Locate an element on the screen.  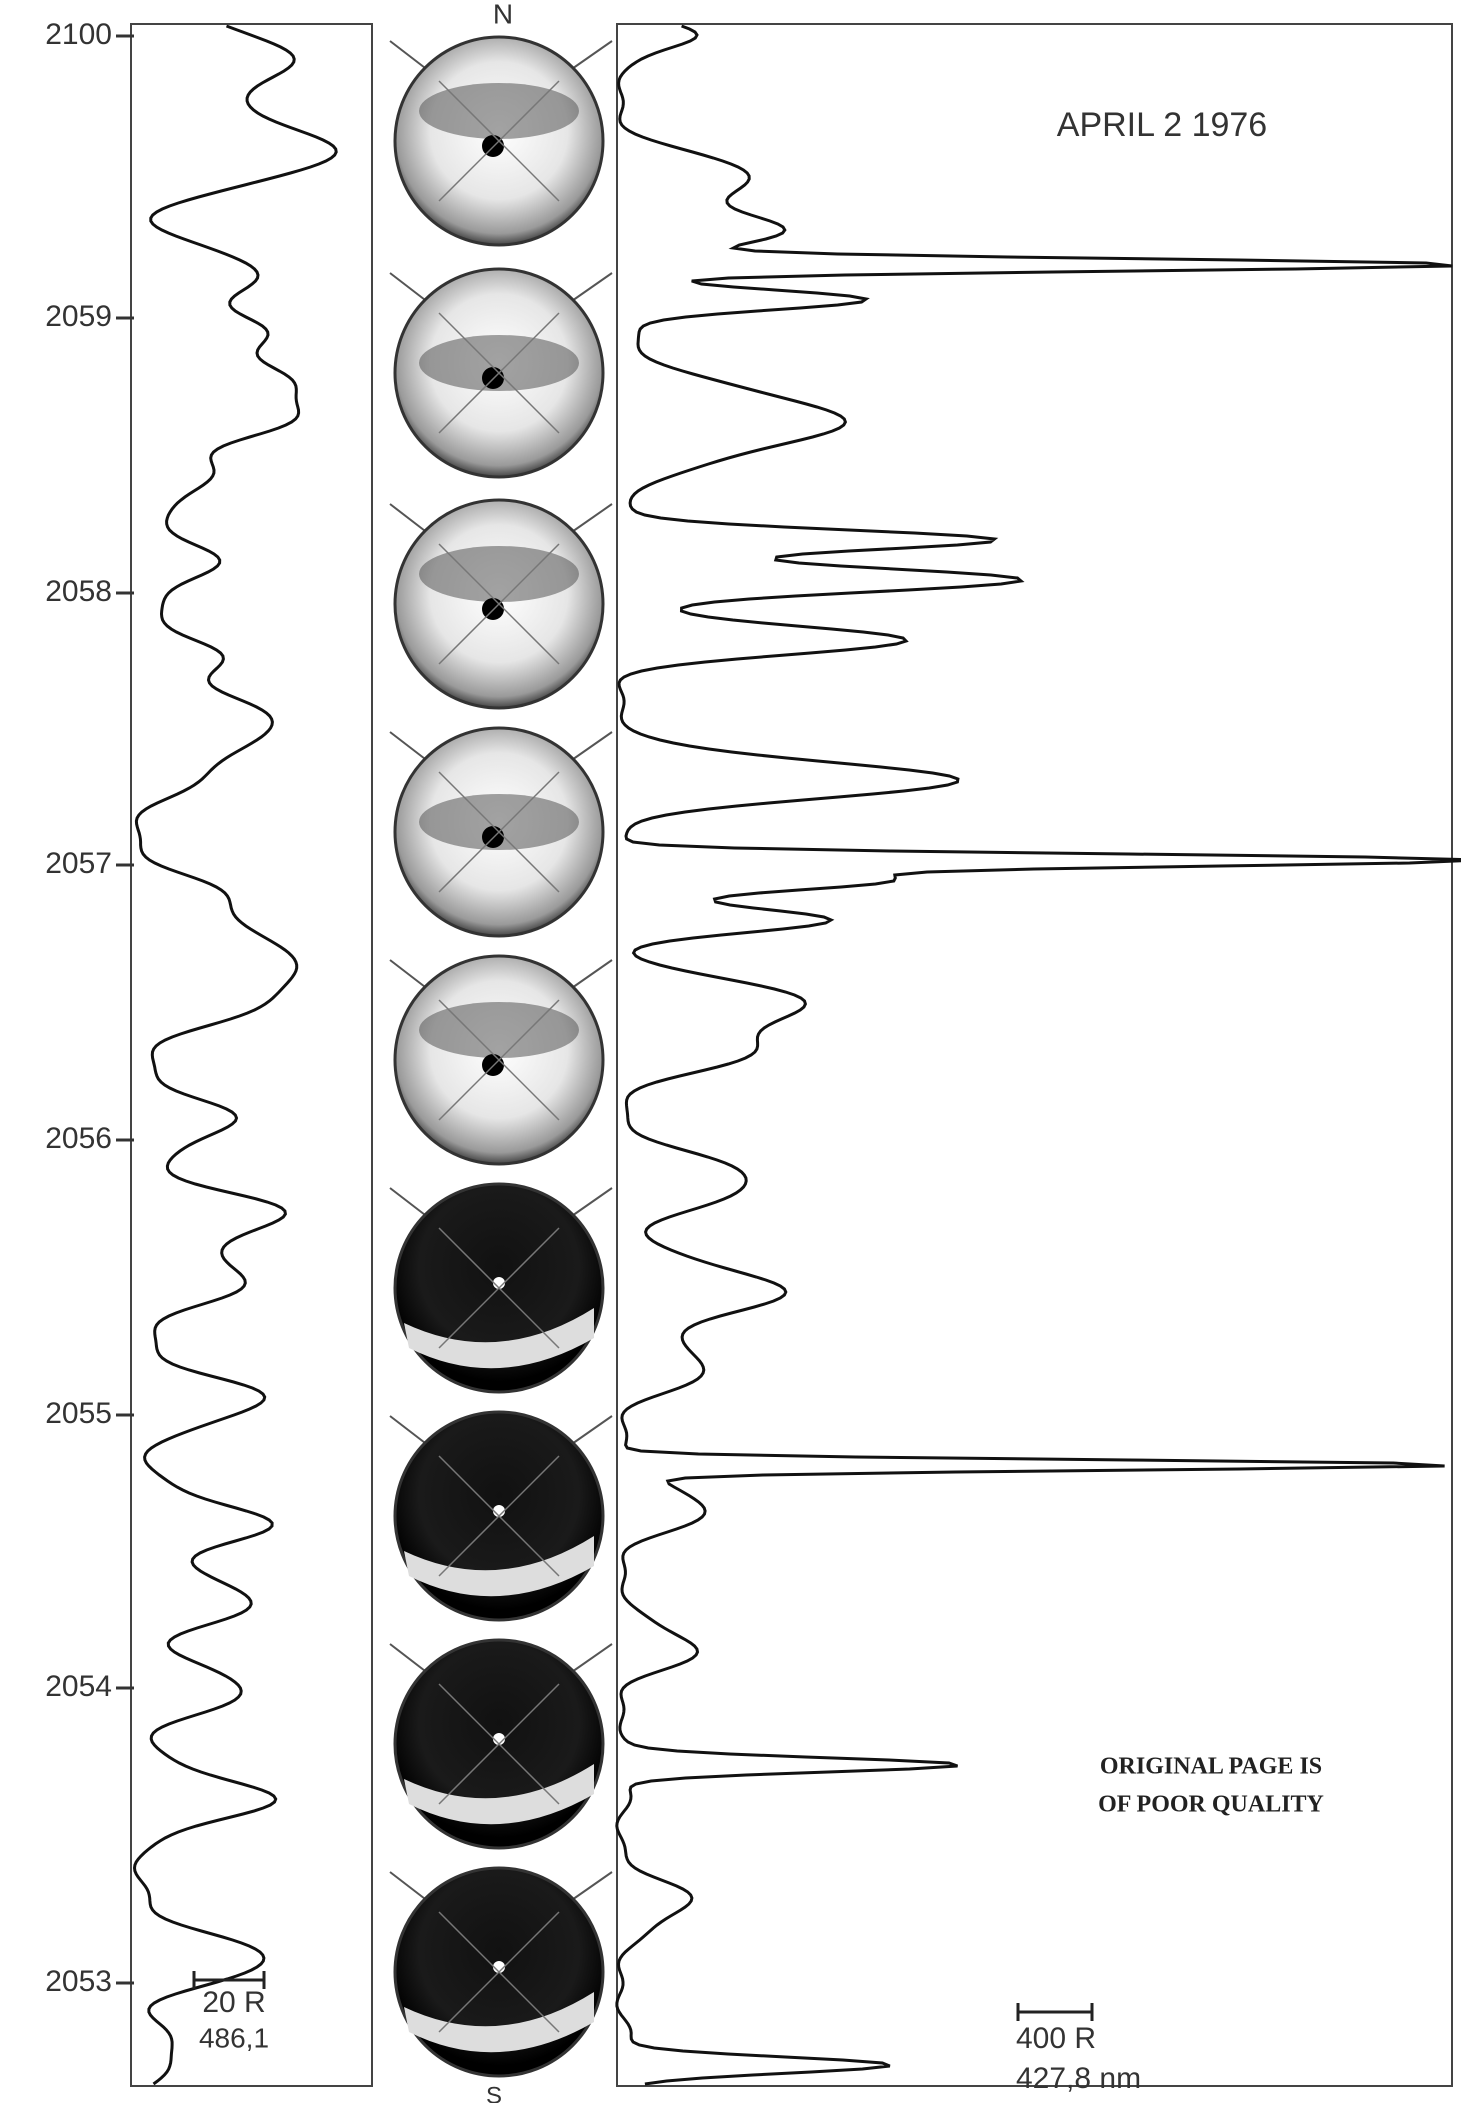
time-label: 2054 is located at coordinates (78, 1686).